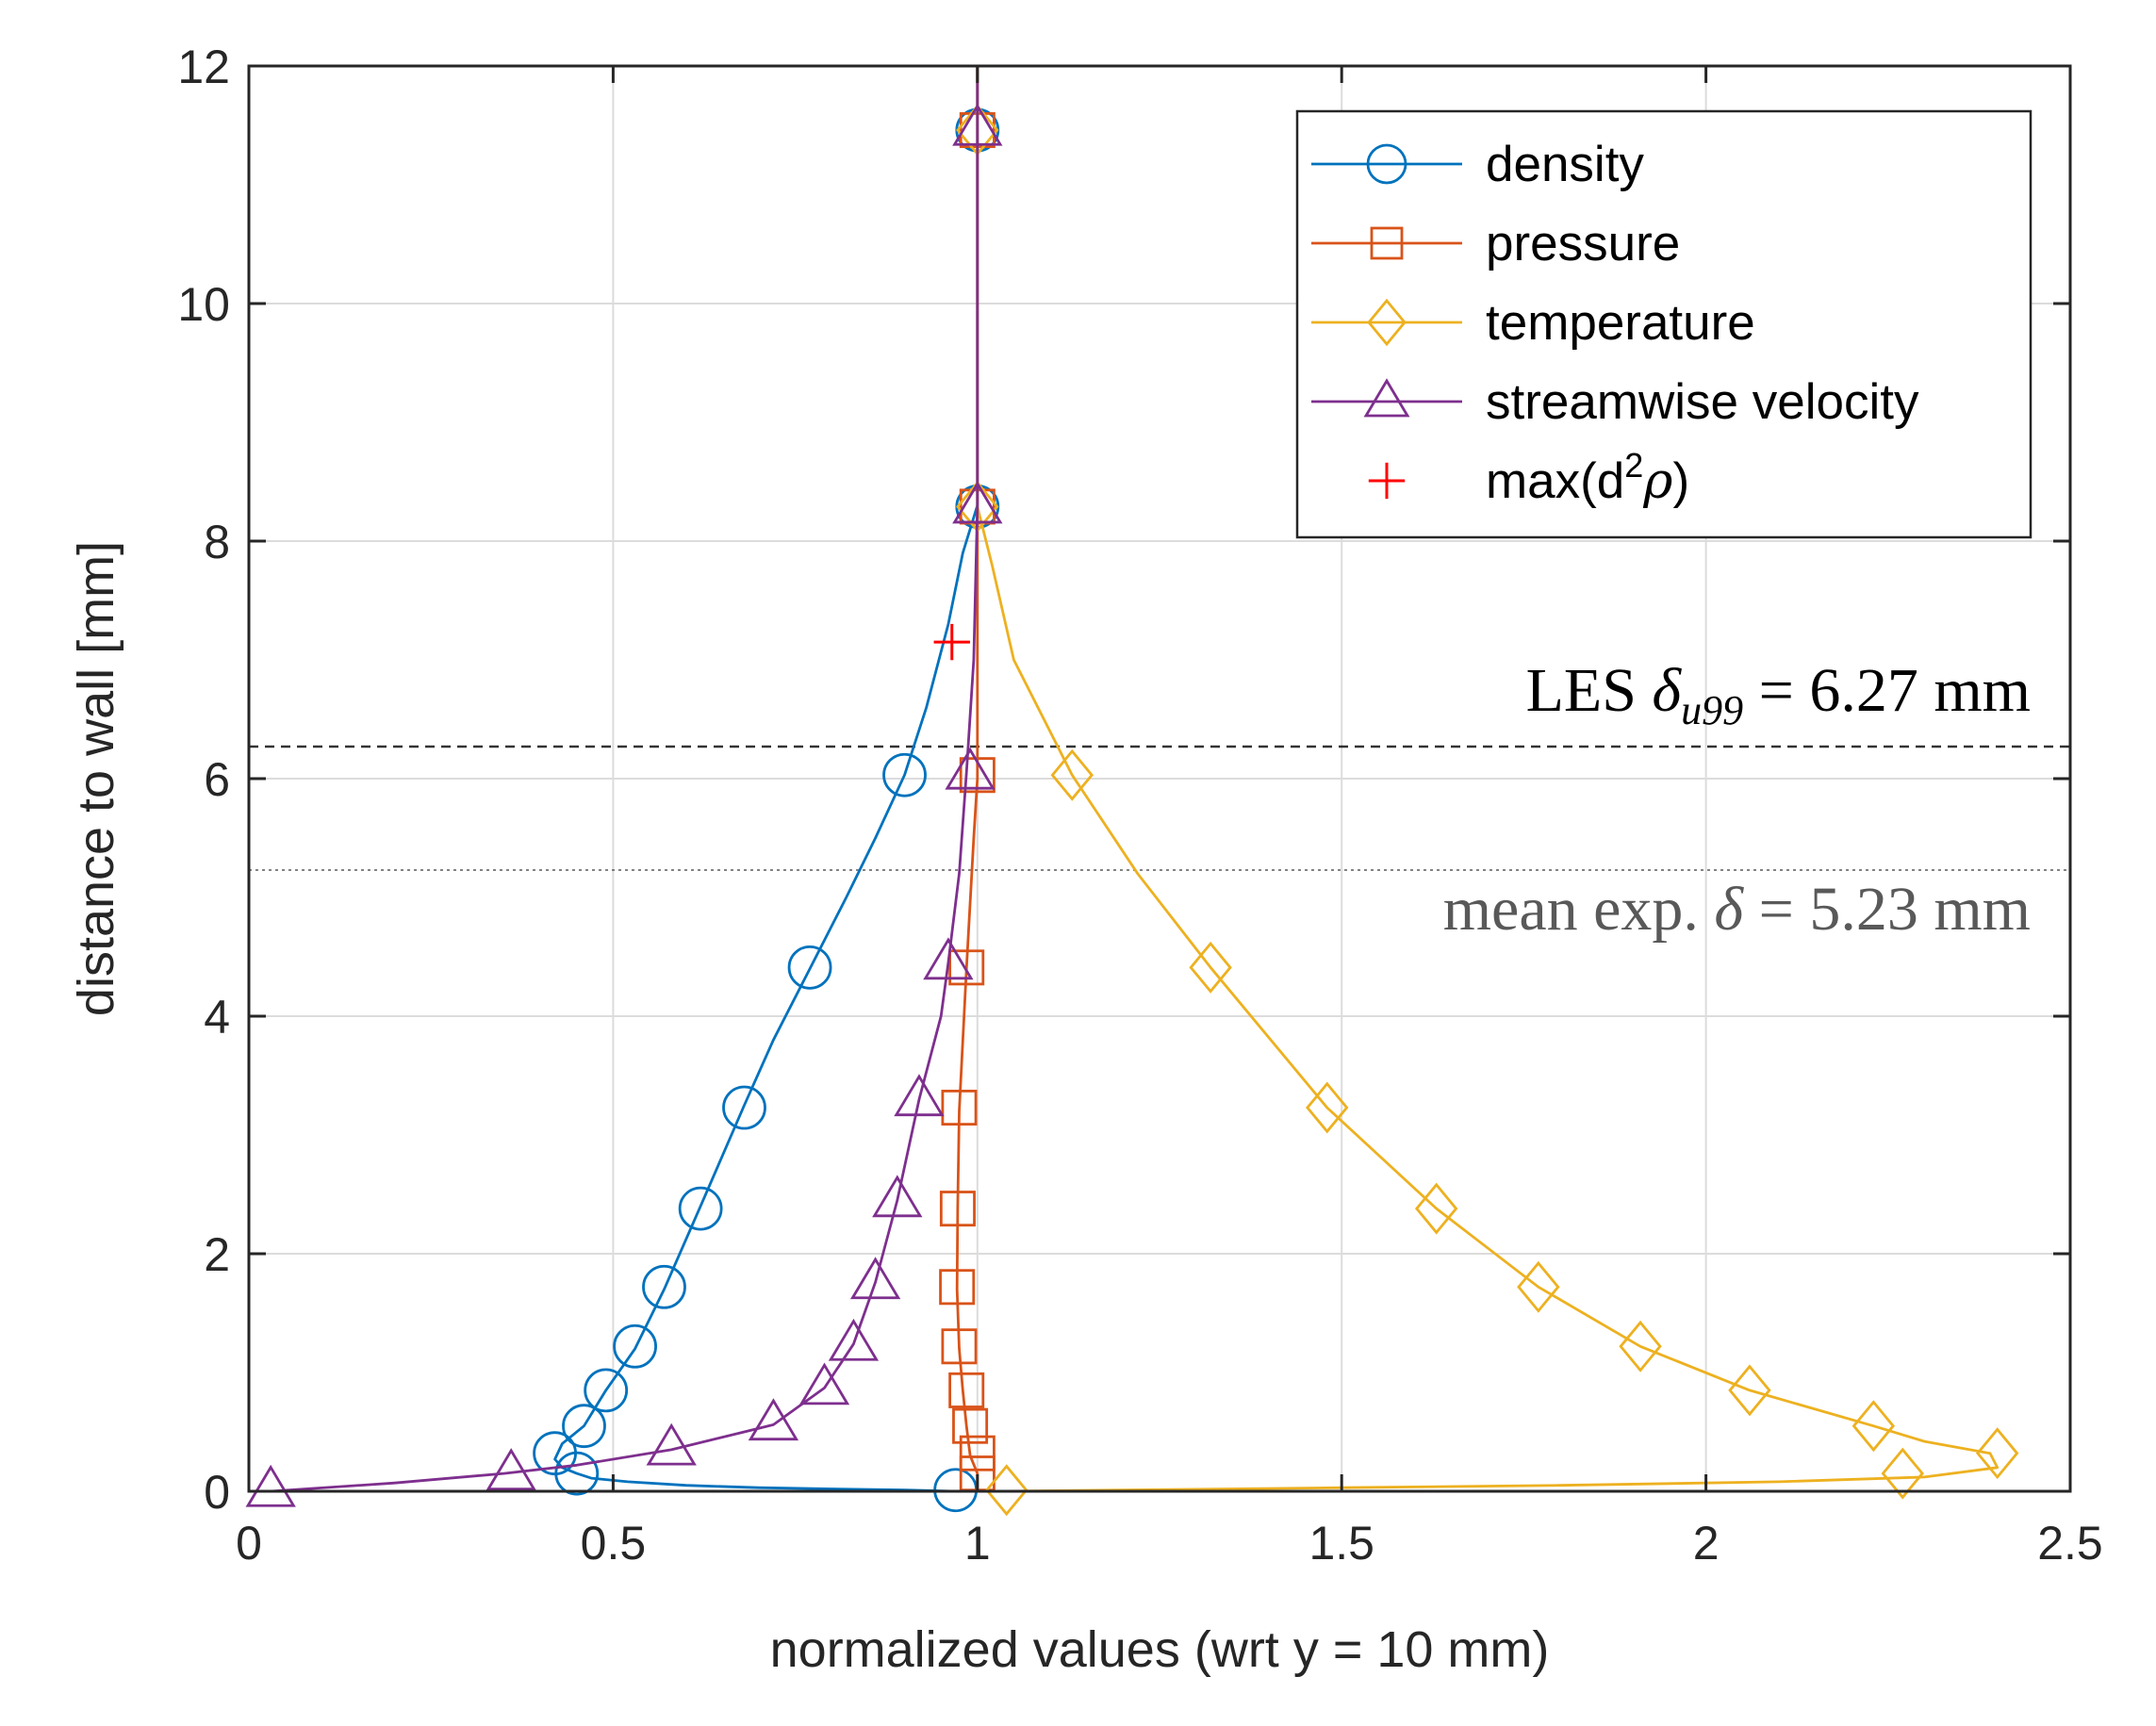  Describe the element at coordinates (1387, 243) in the screenshot. I see `legend-marker-pressure` at that location.